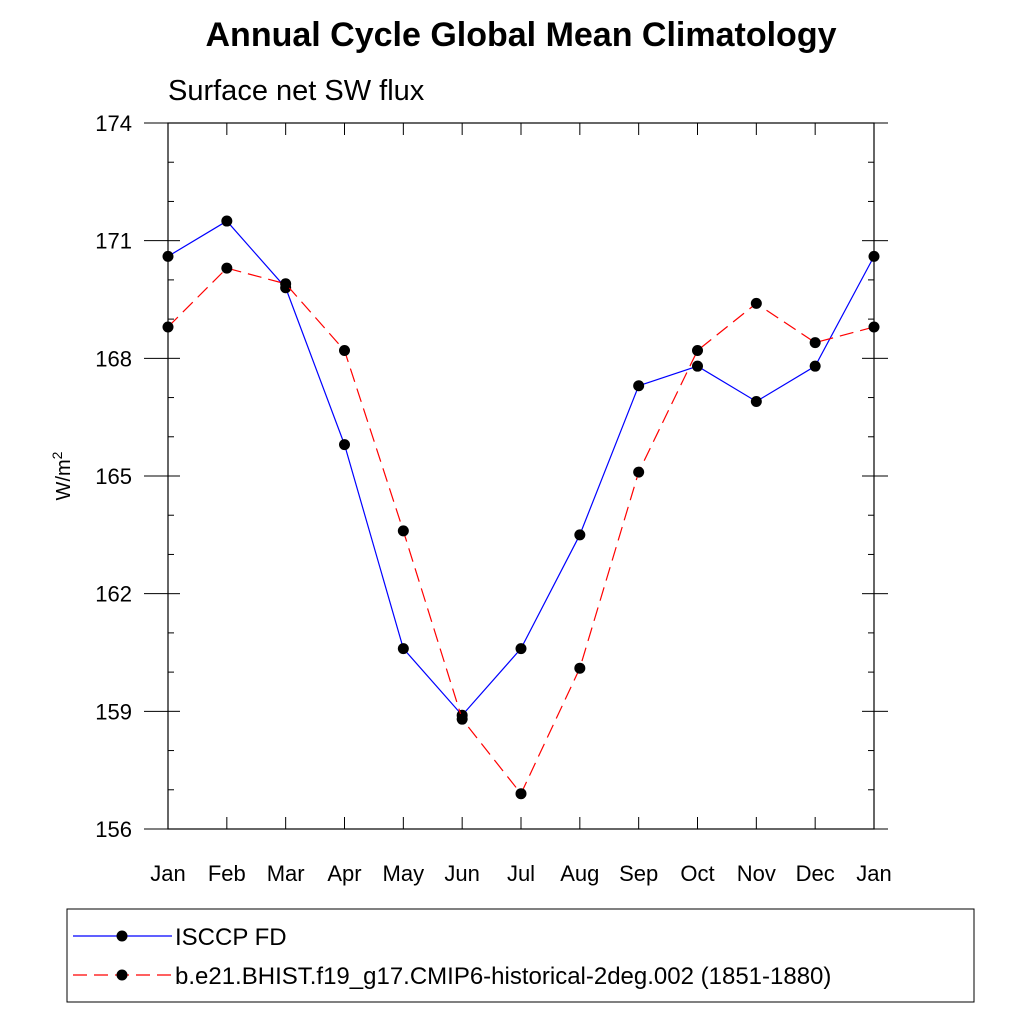  Describe the element at coordinates (231, 937) in the screenshot. I see `legend-entry-0: ISCCP FD` at that location.